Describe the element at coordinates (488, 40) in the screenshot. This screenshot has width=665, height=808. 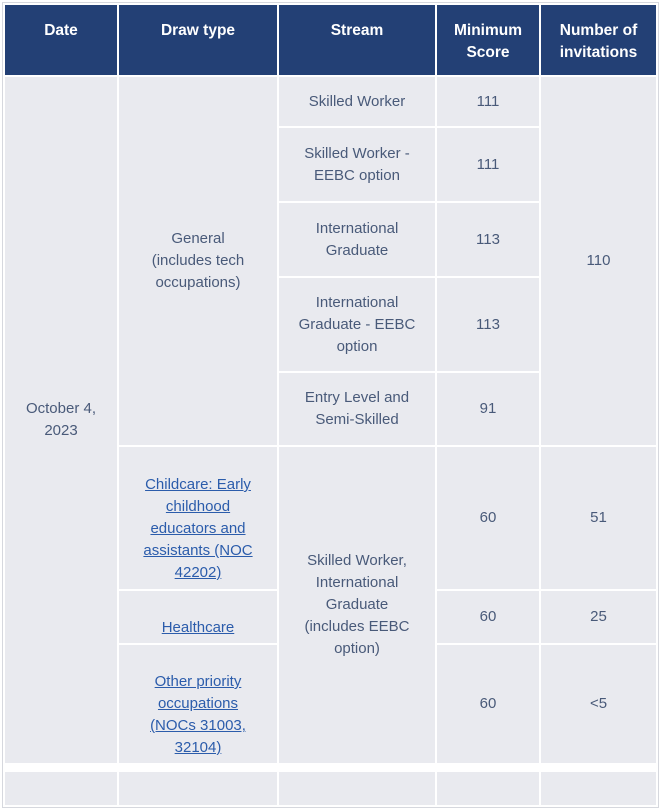
I see `col-header-minimum-score: Minimum Score` at that location.